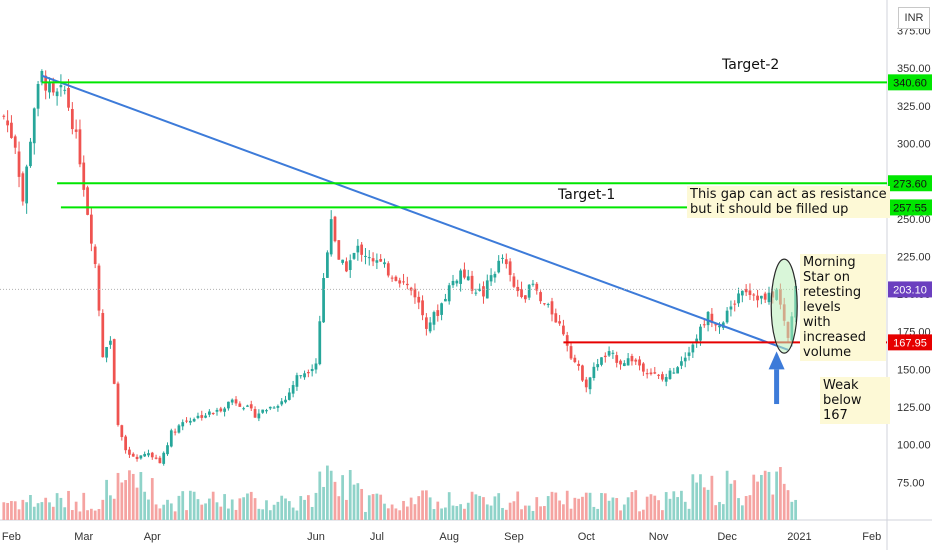 This screenshot has width=932, height=555. Describe the element at coordinates (727, 537) in the screenshot. I see `x-tick-label: Dec` at that location.